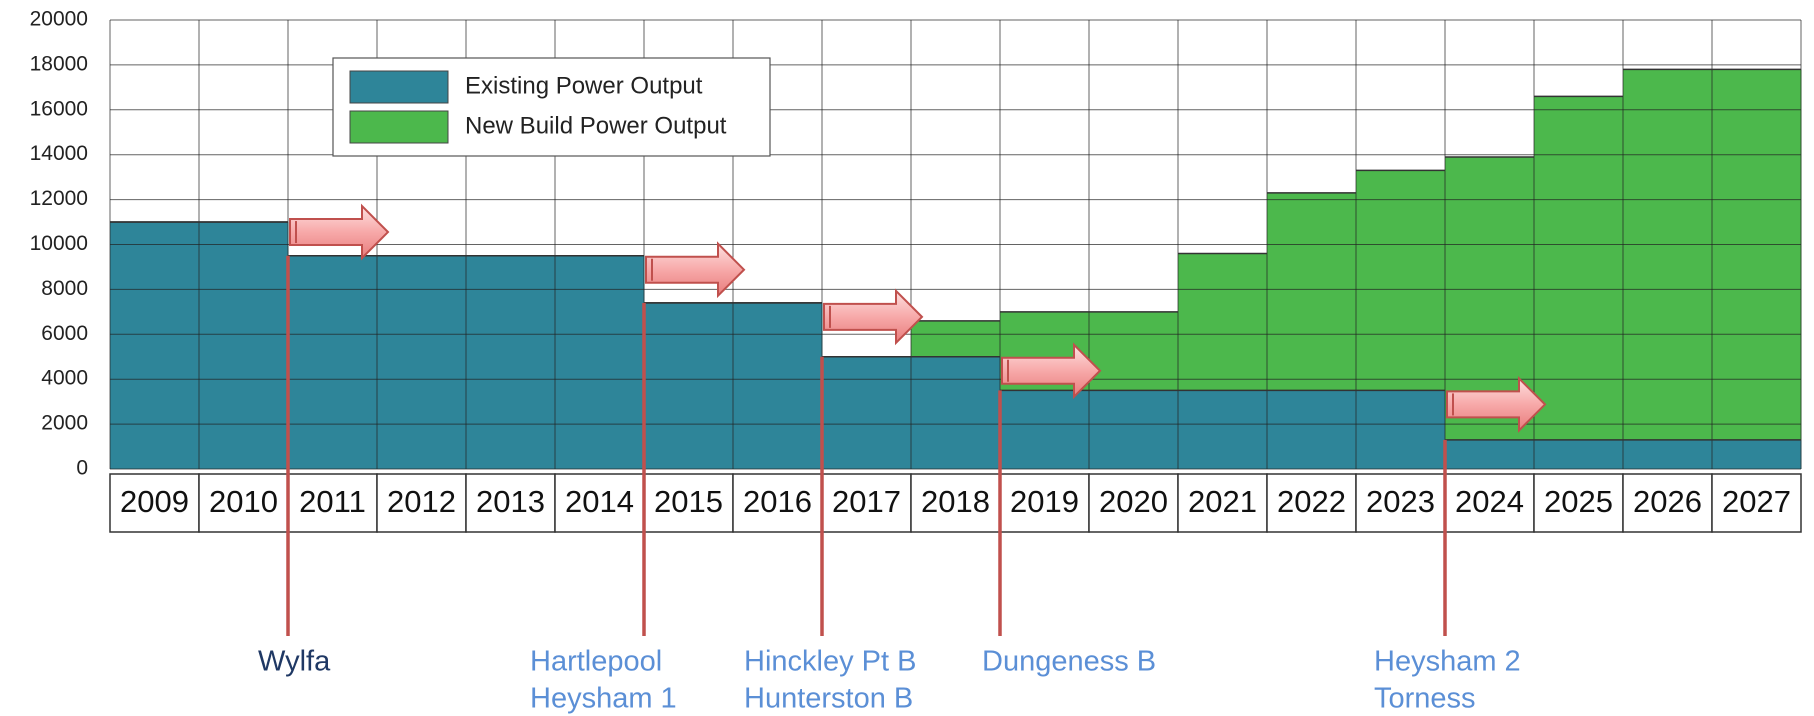  Describe the element at coordinates (82, 468) in the screenshot. I see `y-tick-label: 0` at that location.